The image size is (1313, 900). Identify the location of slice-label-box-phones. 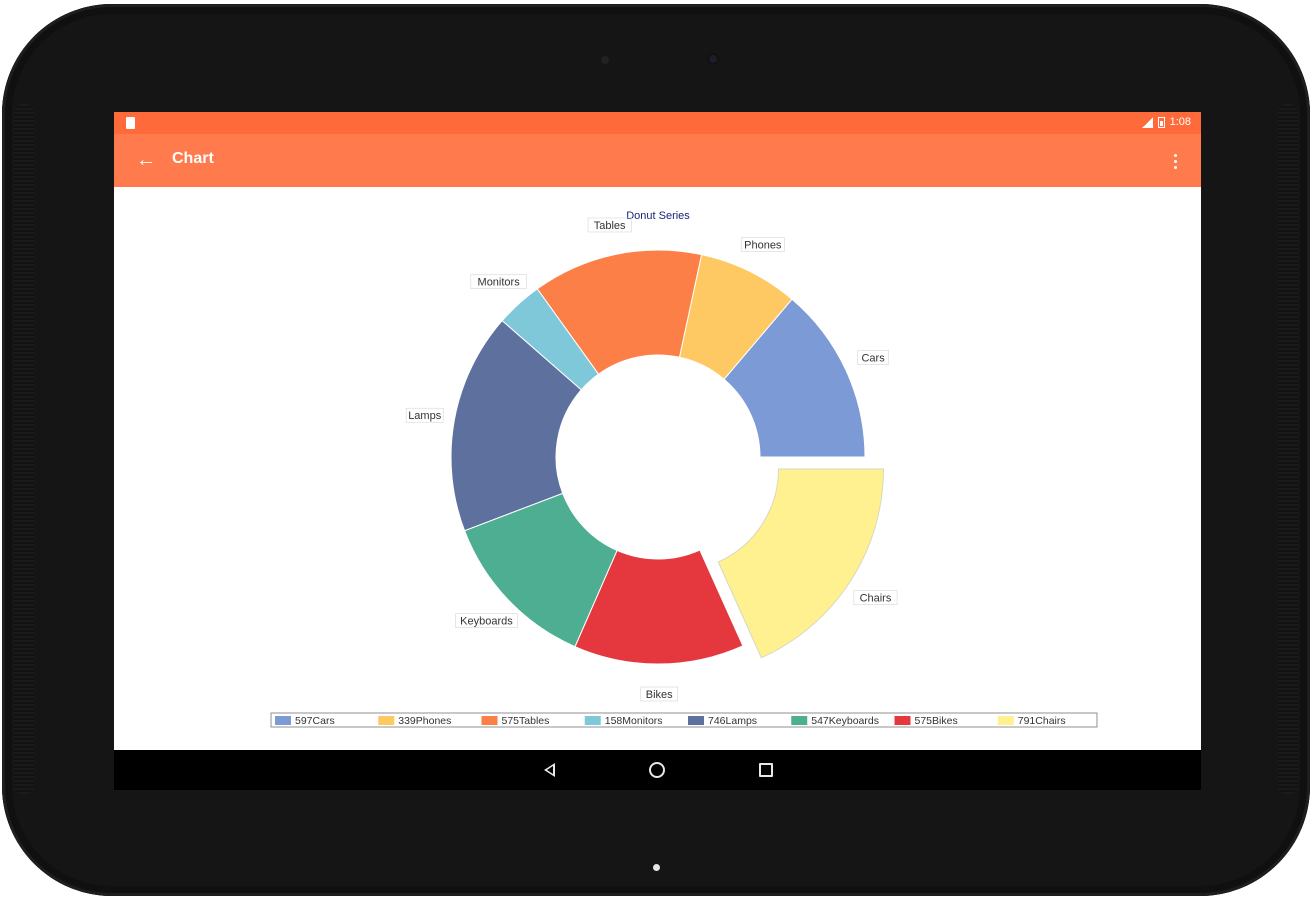
(762, 244).